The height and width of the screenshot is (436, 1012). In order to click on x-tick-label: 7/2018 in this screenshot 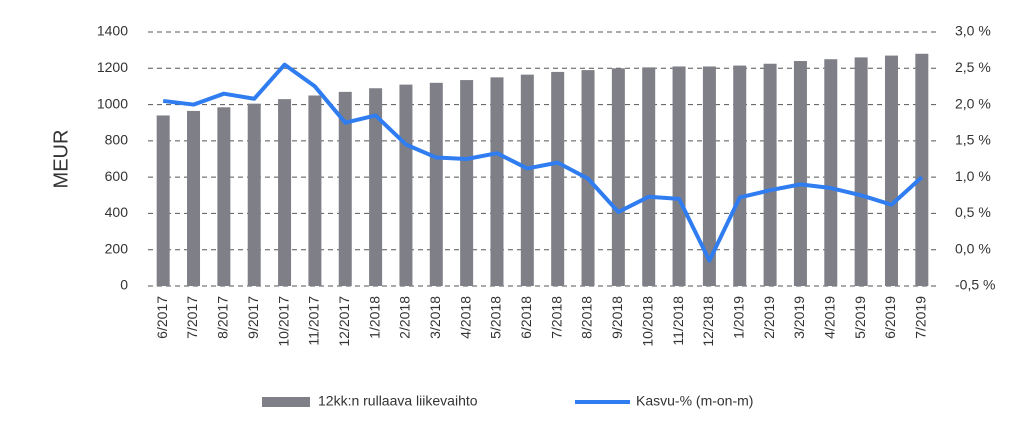, I will do `click(556, 317)`.